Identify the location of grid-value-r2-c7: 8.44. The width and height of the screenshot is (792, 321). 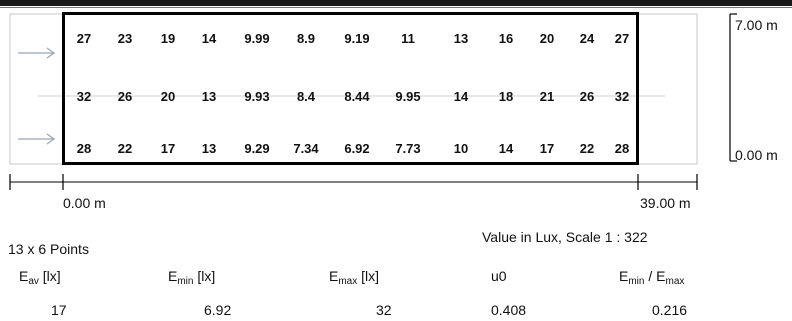
(357, 96).